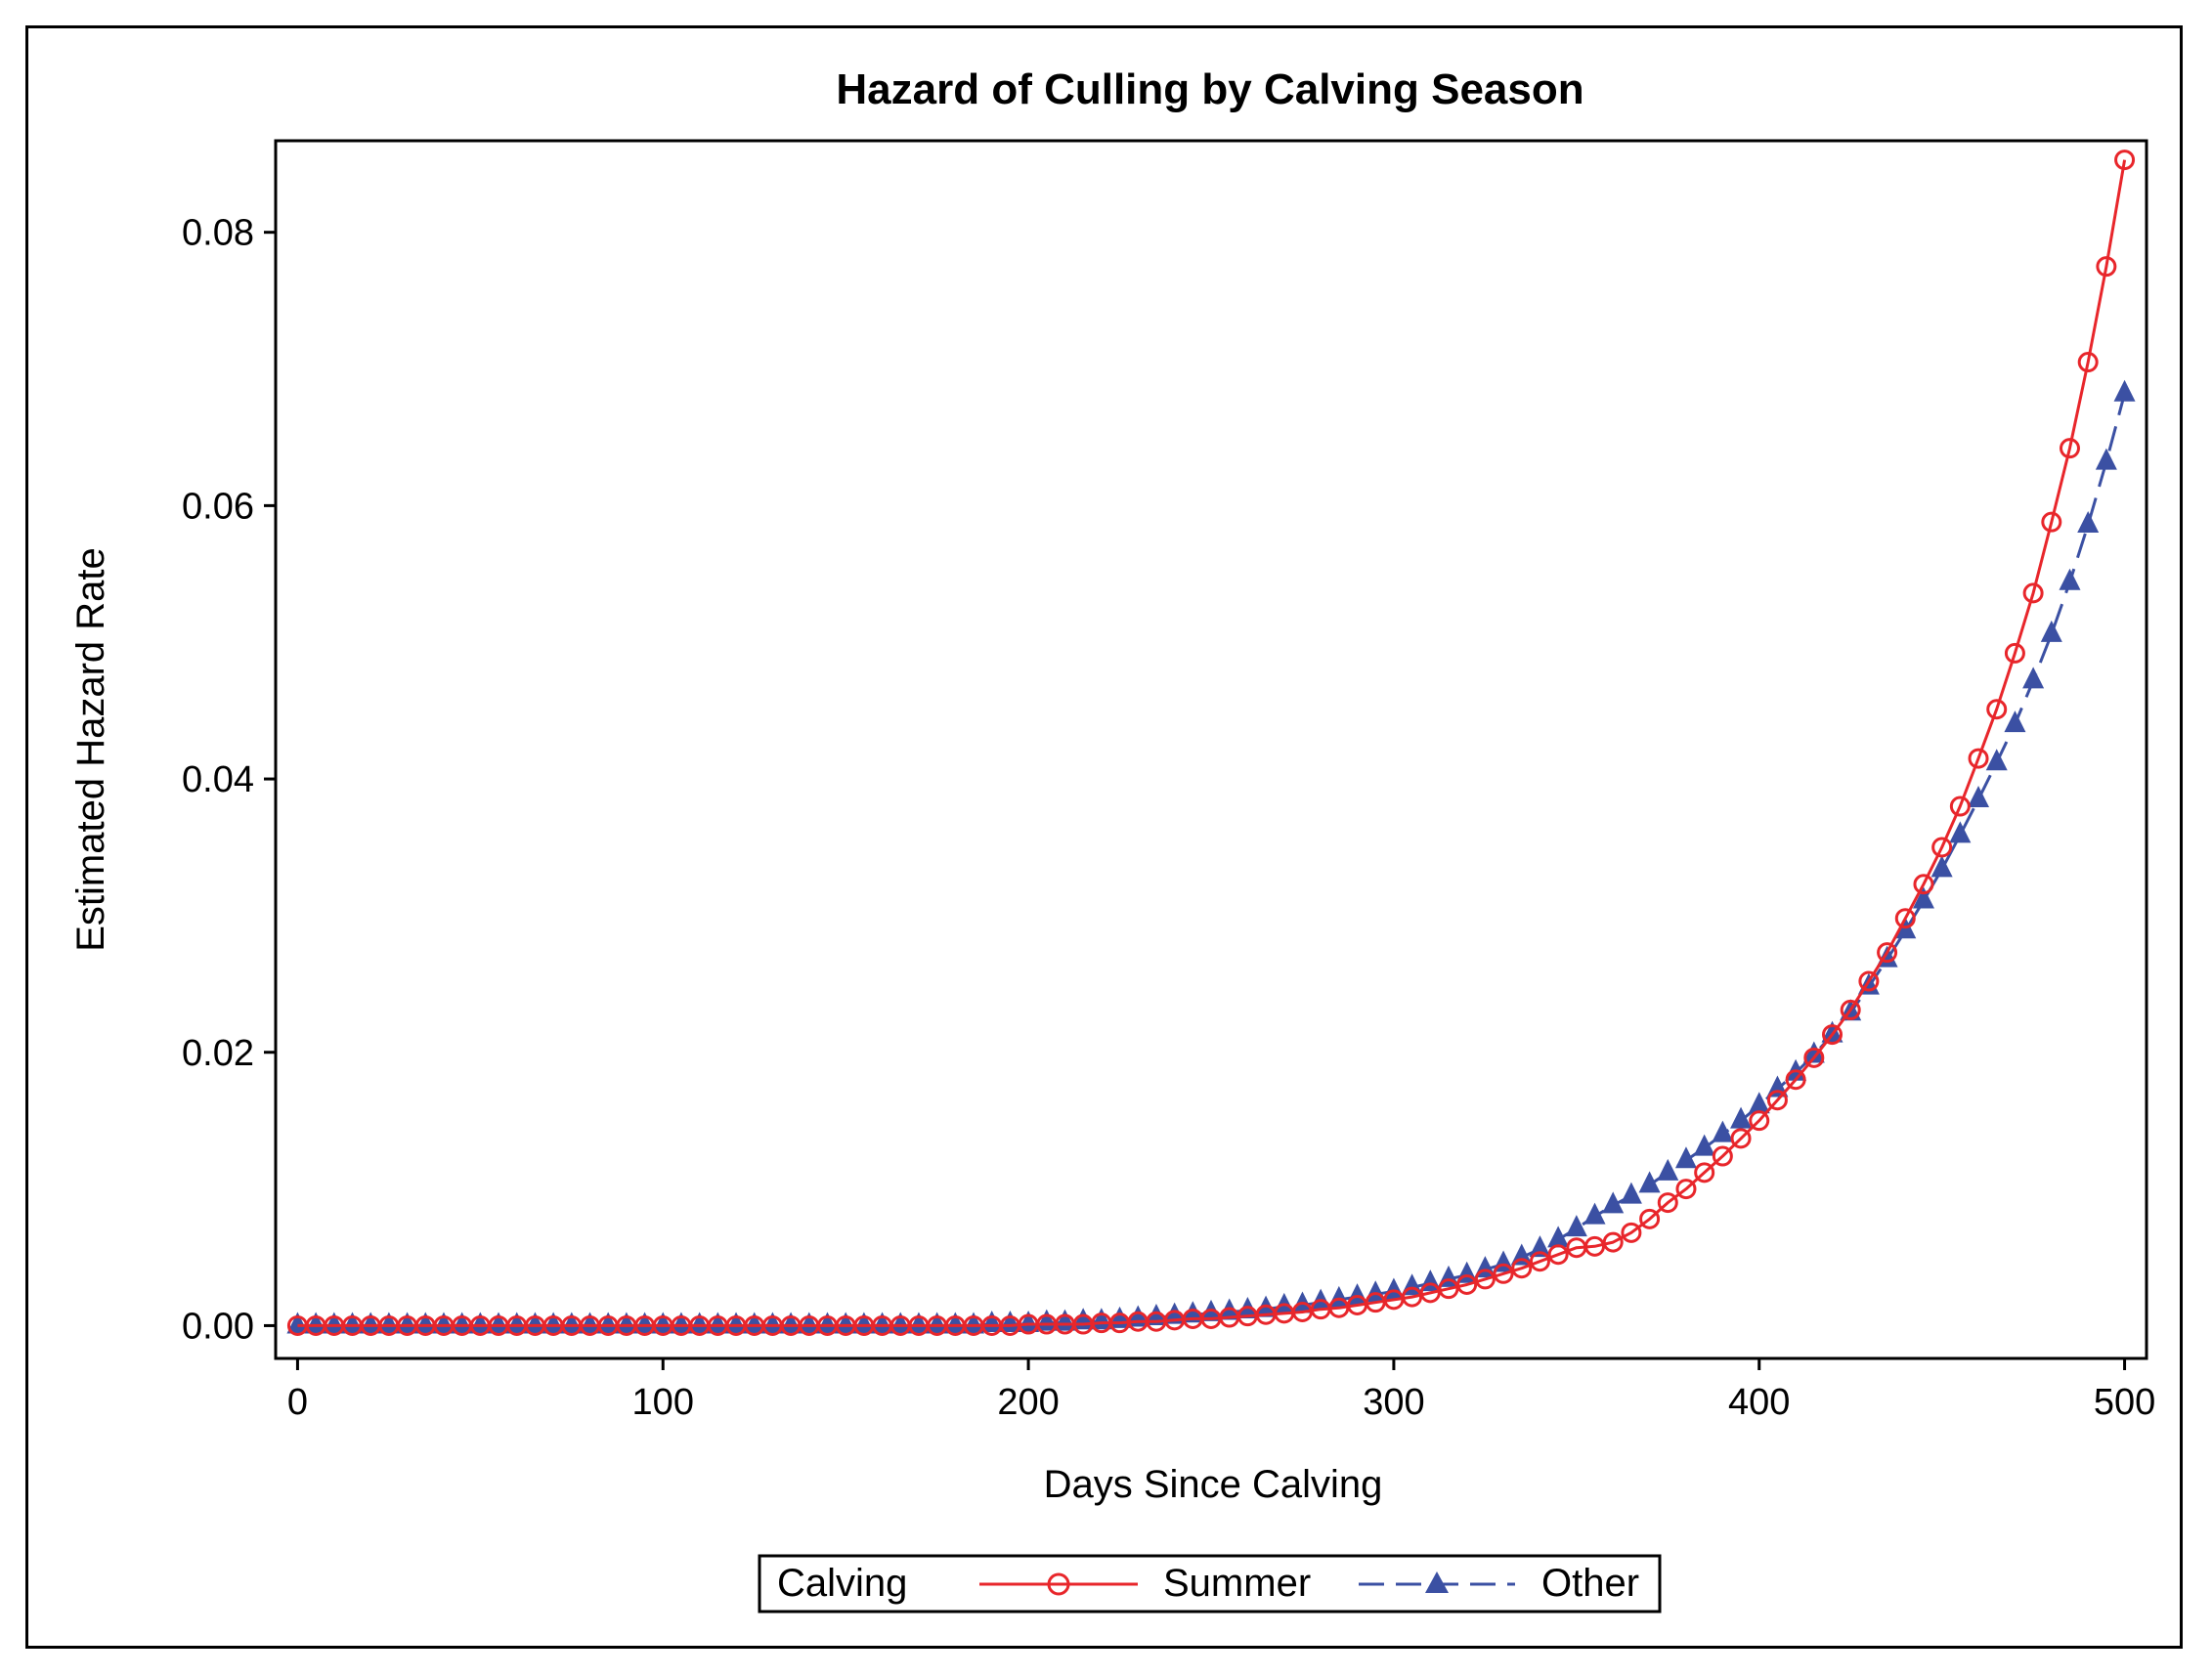 The height and width of the screenshot is (1678, 2212). Describe the element at coordinates (1028, 1402) in the screenshot. I see `x-tick-label: 200` at that location.